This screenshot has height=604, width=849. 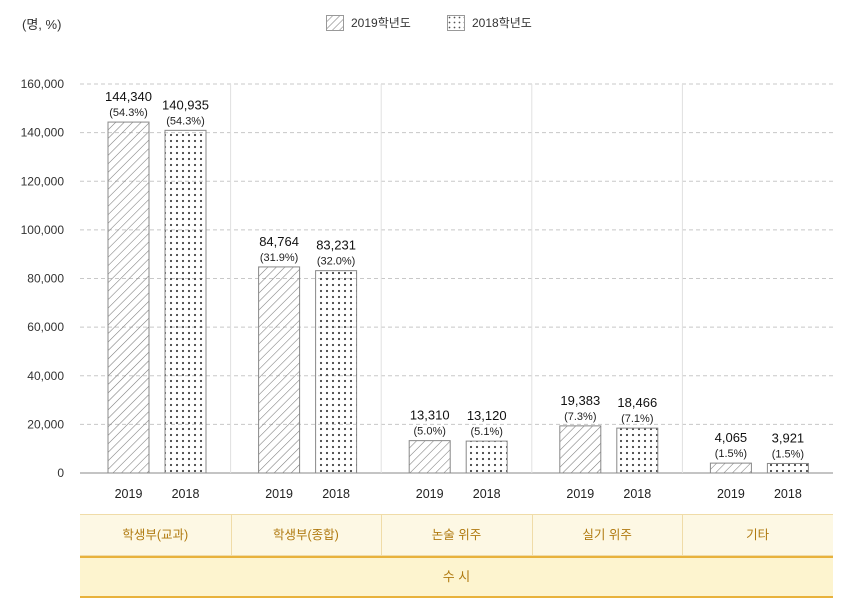 What do you see at coordinates (758, 535) in the screenshot?
I see `category-label: 기타` at bounding box center [758, 535].